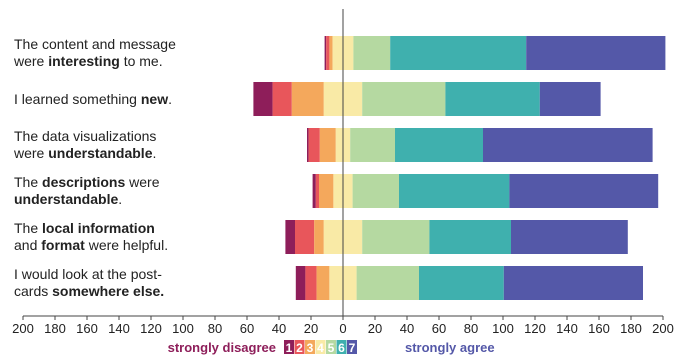  I want to click on bar-segment-row1-level2, so click(328, 53).